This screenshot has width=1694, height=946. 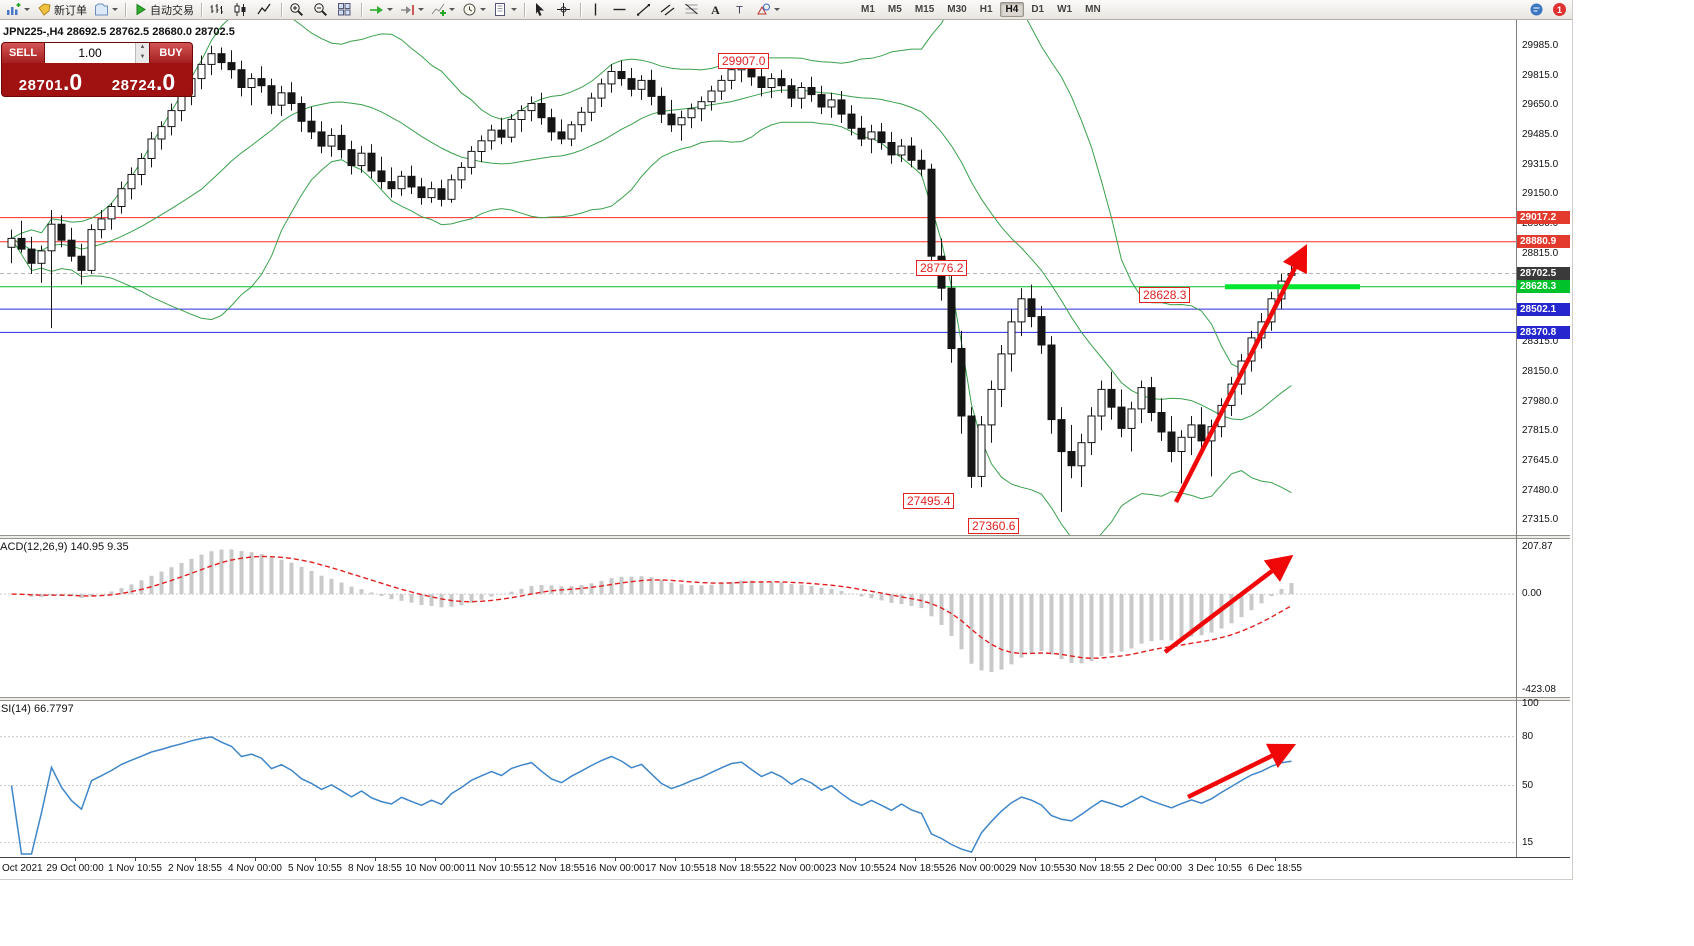 What do you see at coordinates (540, 9) in the screenshot?
I see `cursor-tool-button` at bounding box center [540, 9].